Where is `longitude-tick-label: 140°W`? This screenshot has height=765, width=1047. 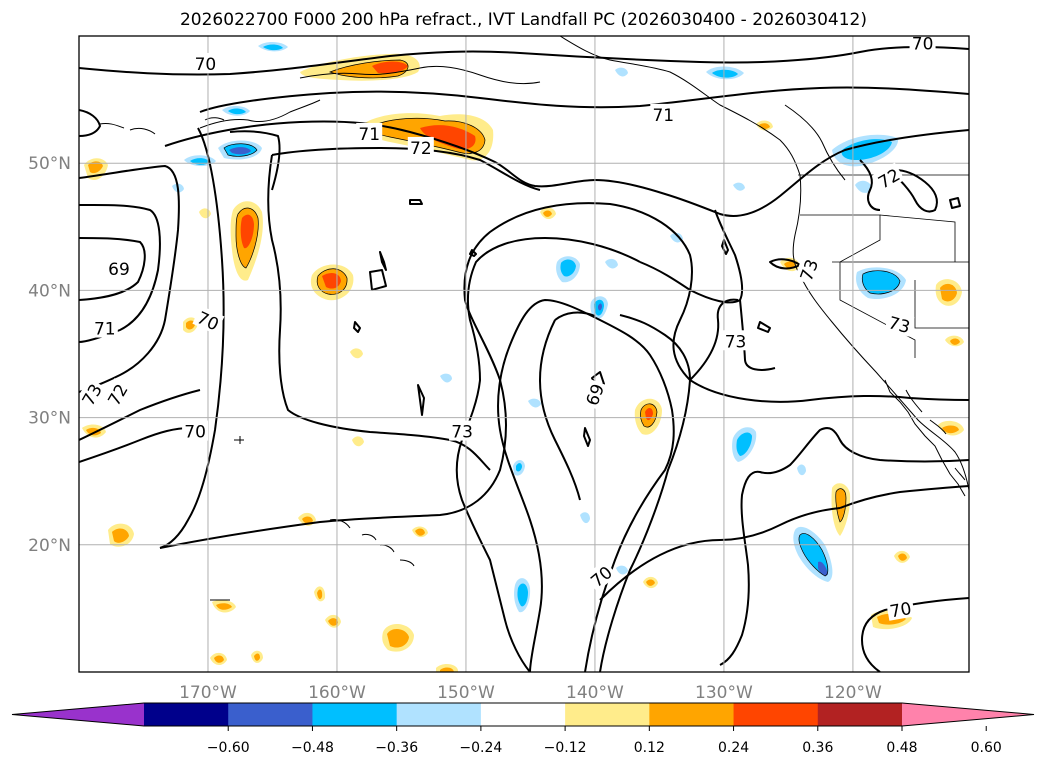
longitude-tick-label: 140°W is located at coordinates (595, 693).